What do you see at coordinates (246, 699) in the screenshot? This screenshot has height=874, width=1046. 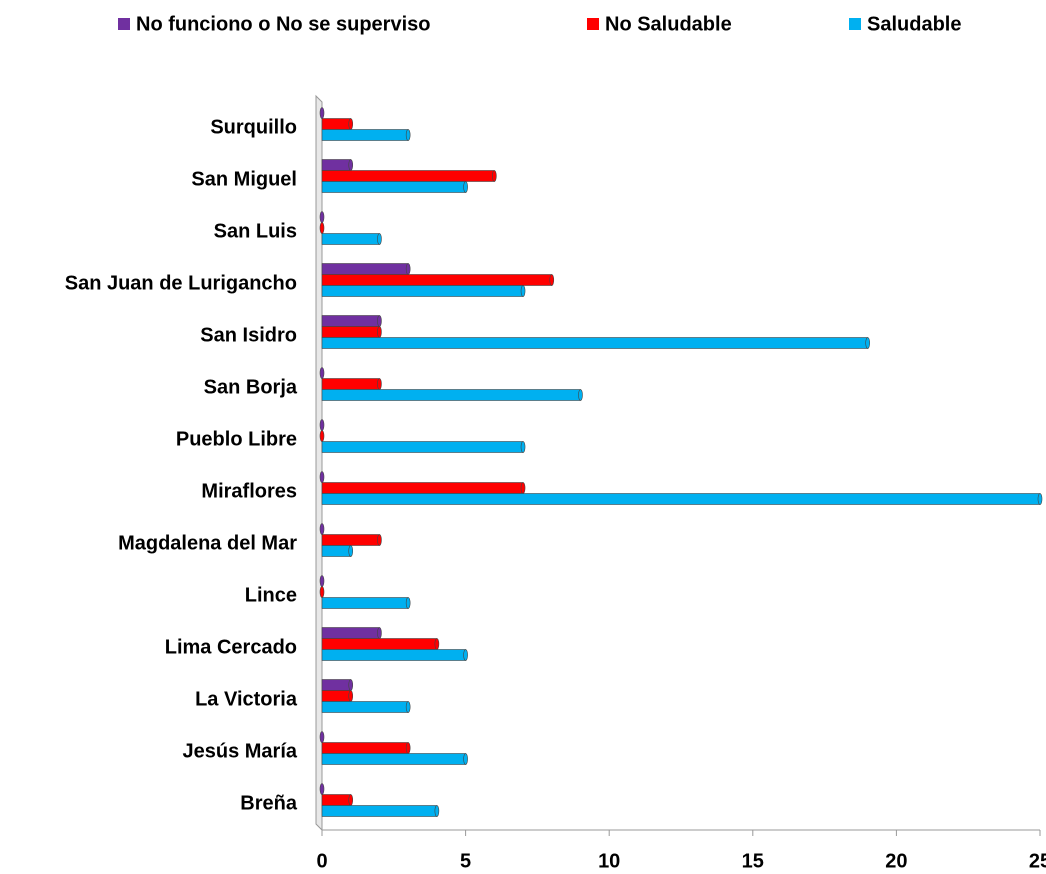 I see `y-tick-label: La Victoria` at bounding box center [246, 699].